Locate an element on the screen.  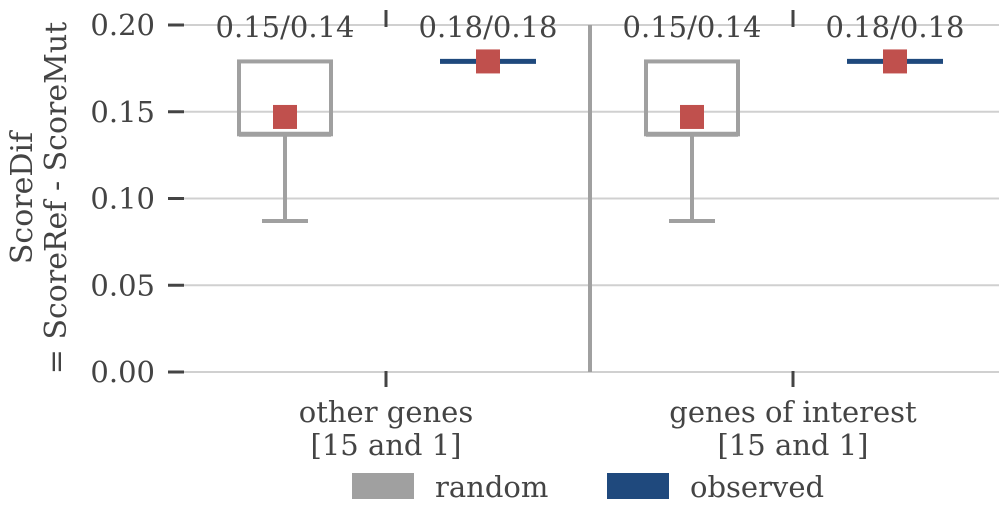
y-axis-title-line: ScoreDif is located at coordinates (22, 197).